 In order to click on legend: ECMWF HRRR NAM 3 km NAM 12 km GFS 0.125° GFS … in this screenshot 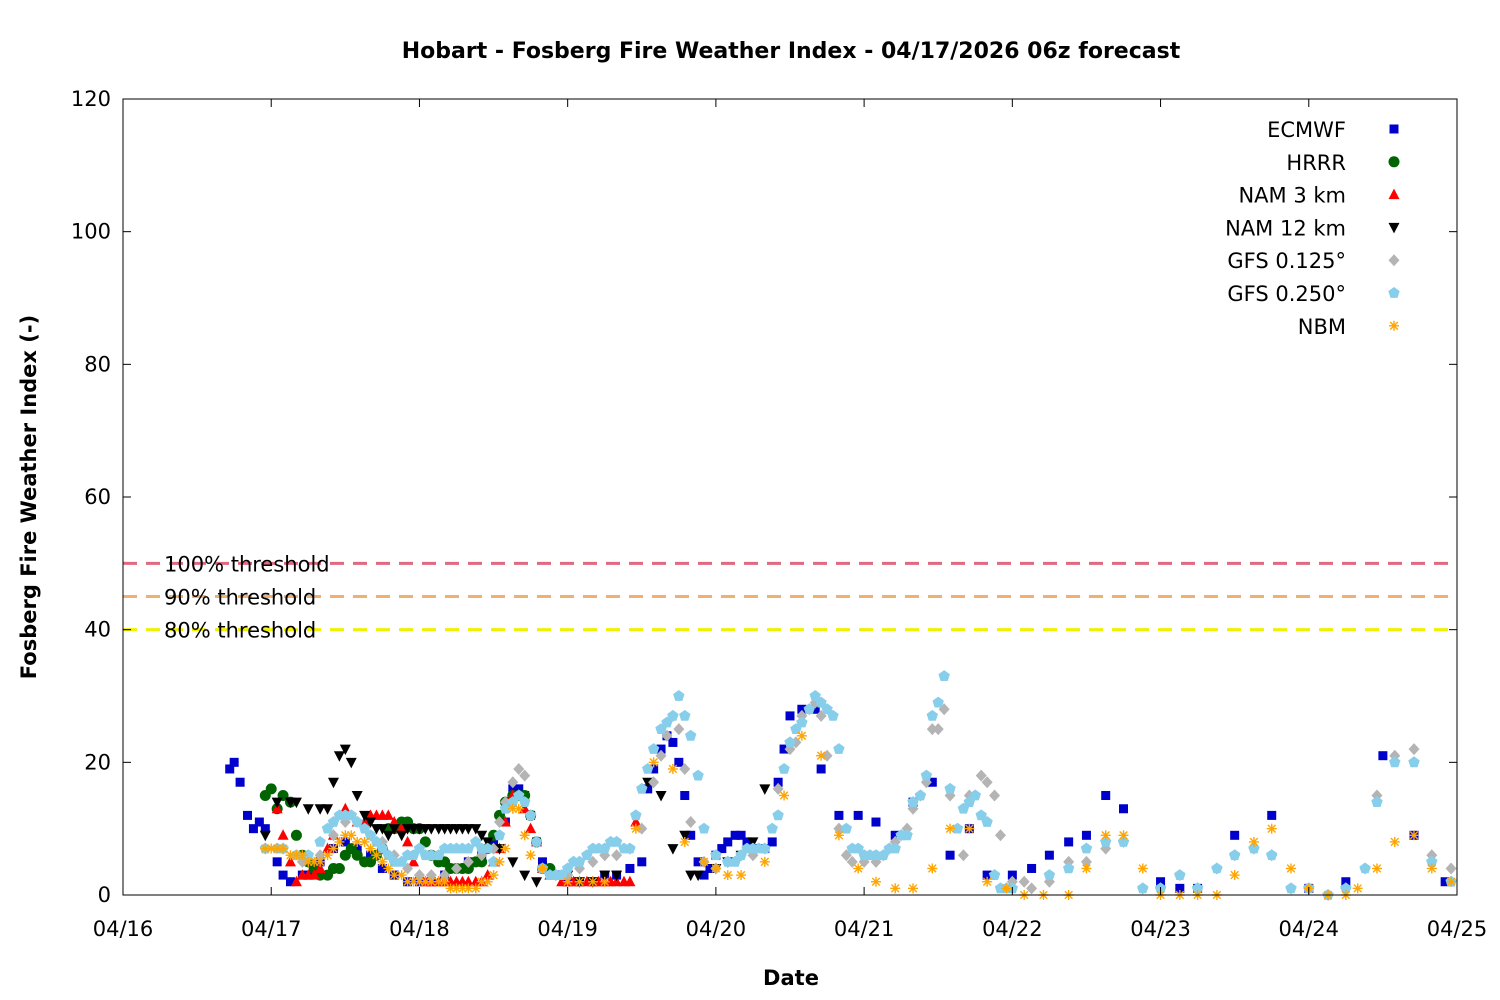, I will do `click(1312, 228)`.